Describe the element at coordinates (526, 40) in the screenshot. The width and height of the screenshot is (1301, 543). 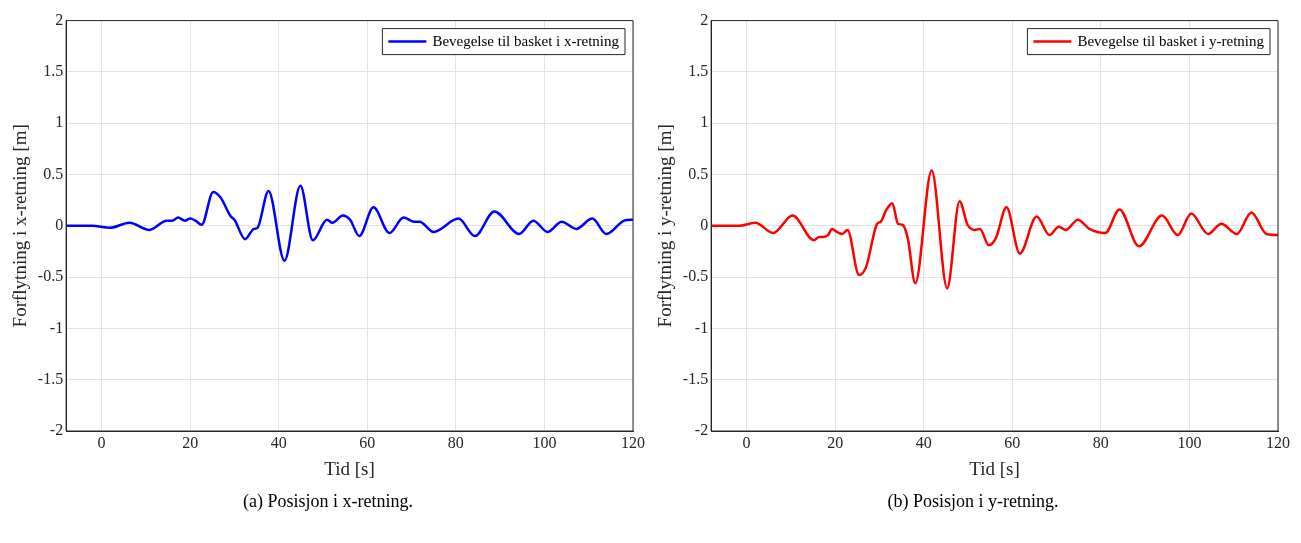
I see `legend-label: Bevegelse til basket i x-retning` at that location.